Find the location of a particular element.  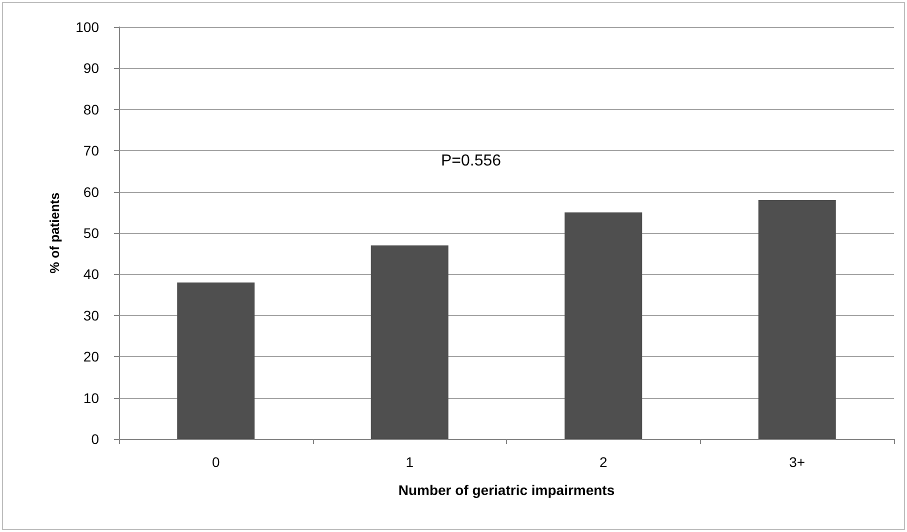

x-tick-label: 1 is located at coordinates (410, 462).